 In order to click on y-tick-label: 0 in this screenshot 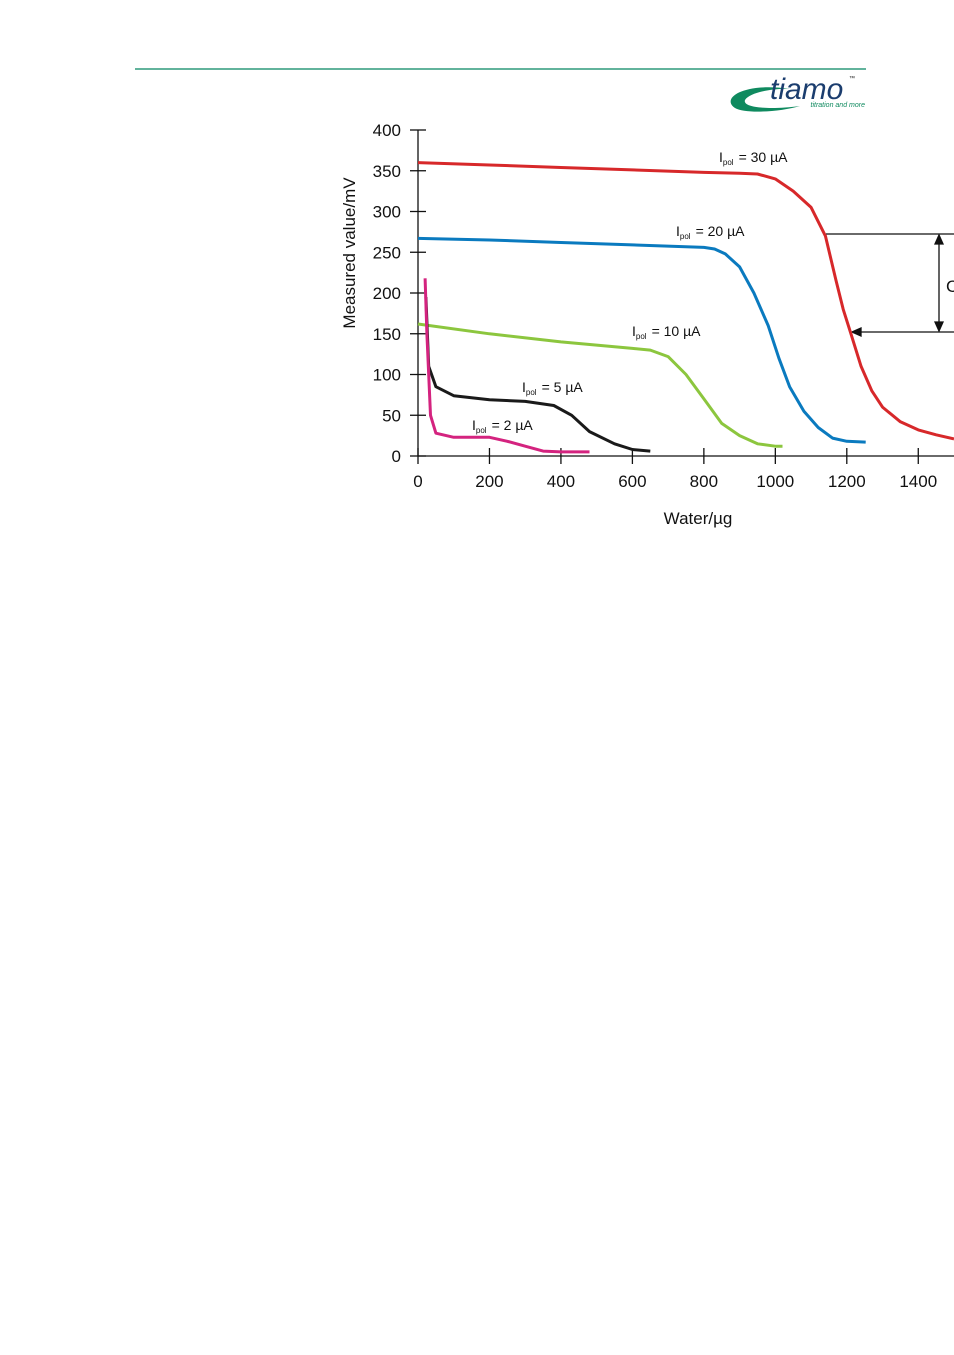, I will do `click(396, 456)`.